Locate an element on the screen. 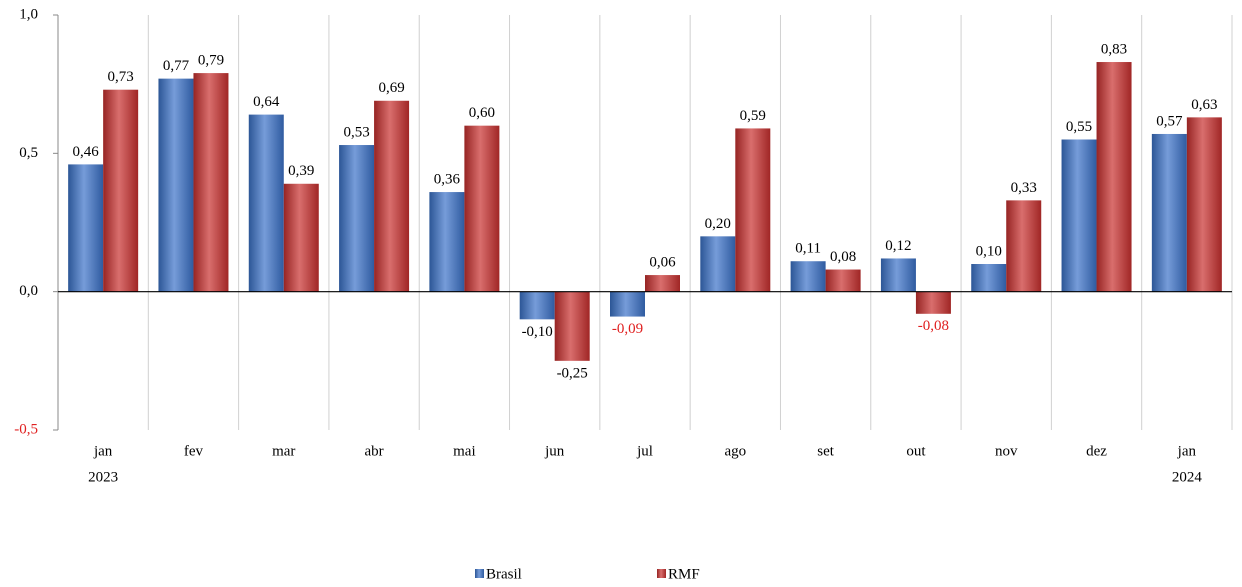  value-label: 0,10 is located at coordinates (989, 251).